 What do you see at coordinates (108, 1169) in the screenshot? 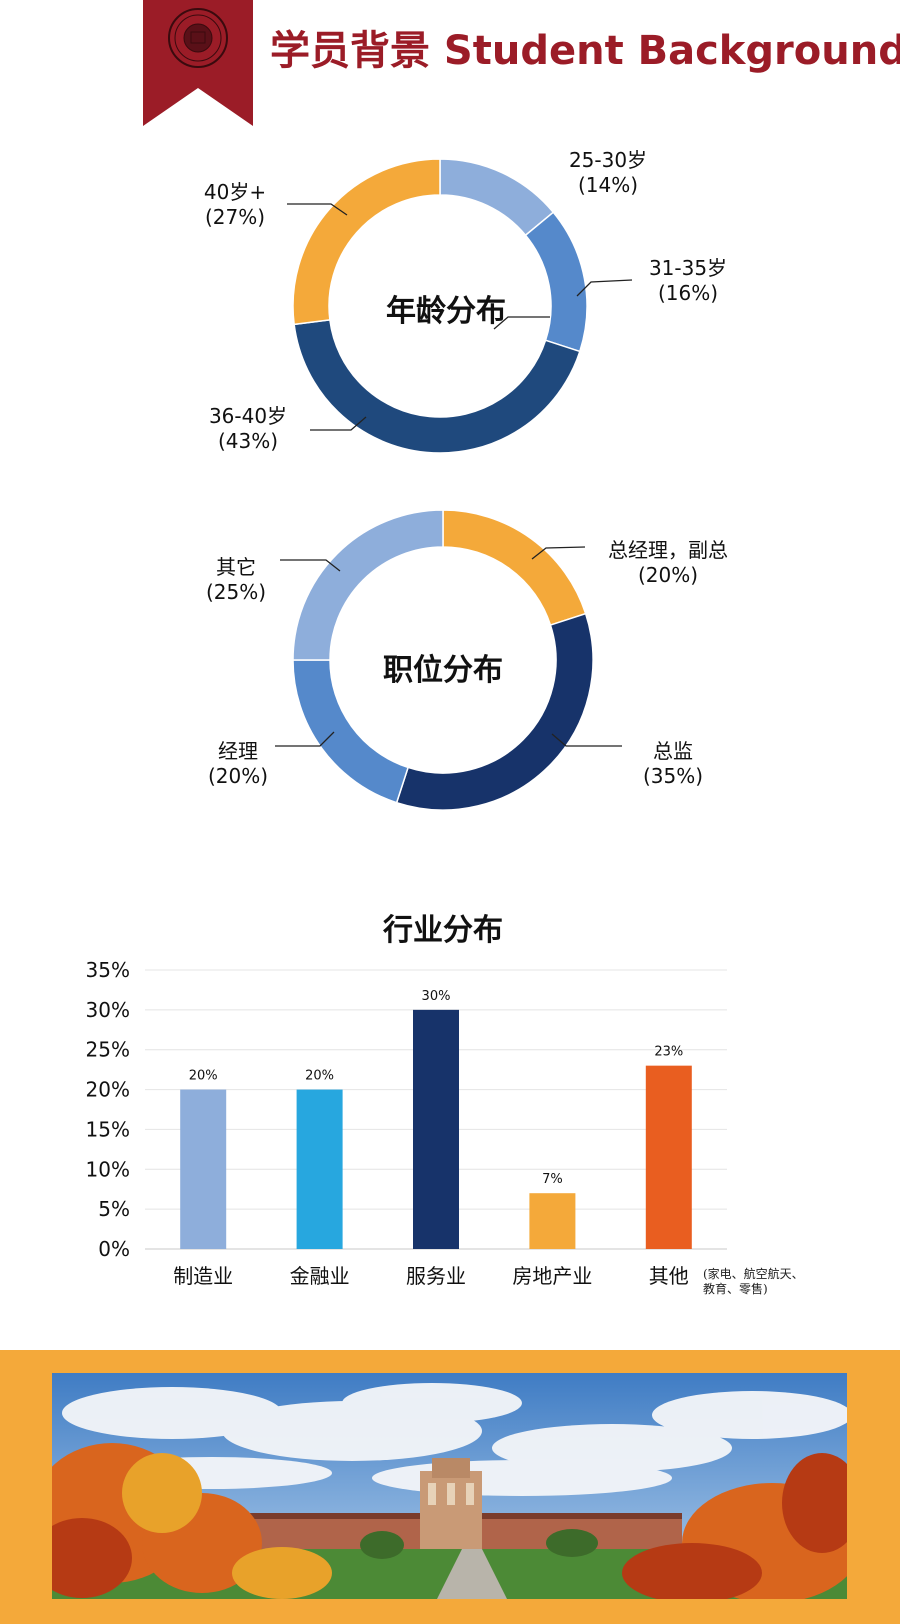
I see `y-tick-label: 10%` at bounding box center [108, 1169].